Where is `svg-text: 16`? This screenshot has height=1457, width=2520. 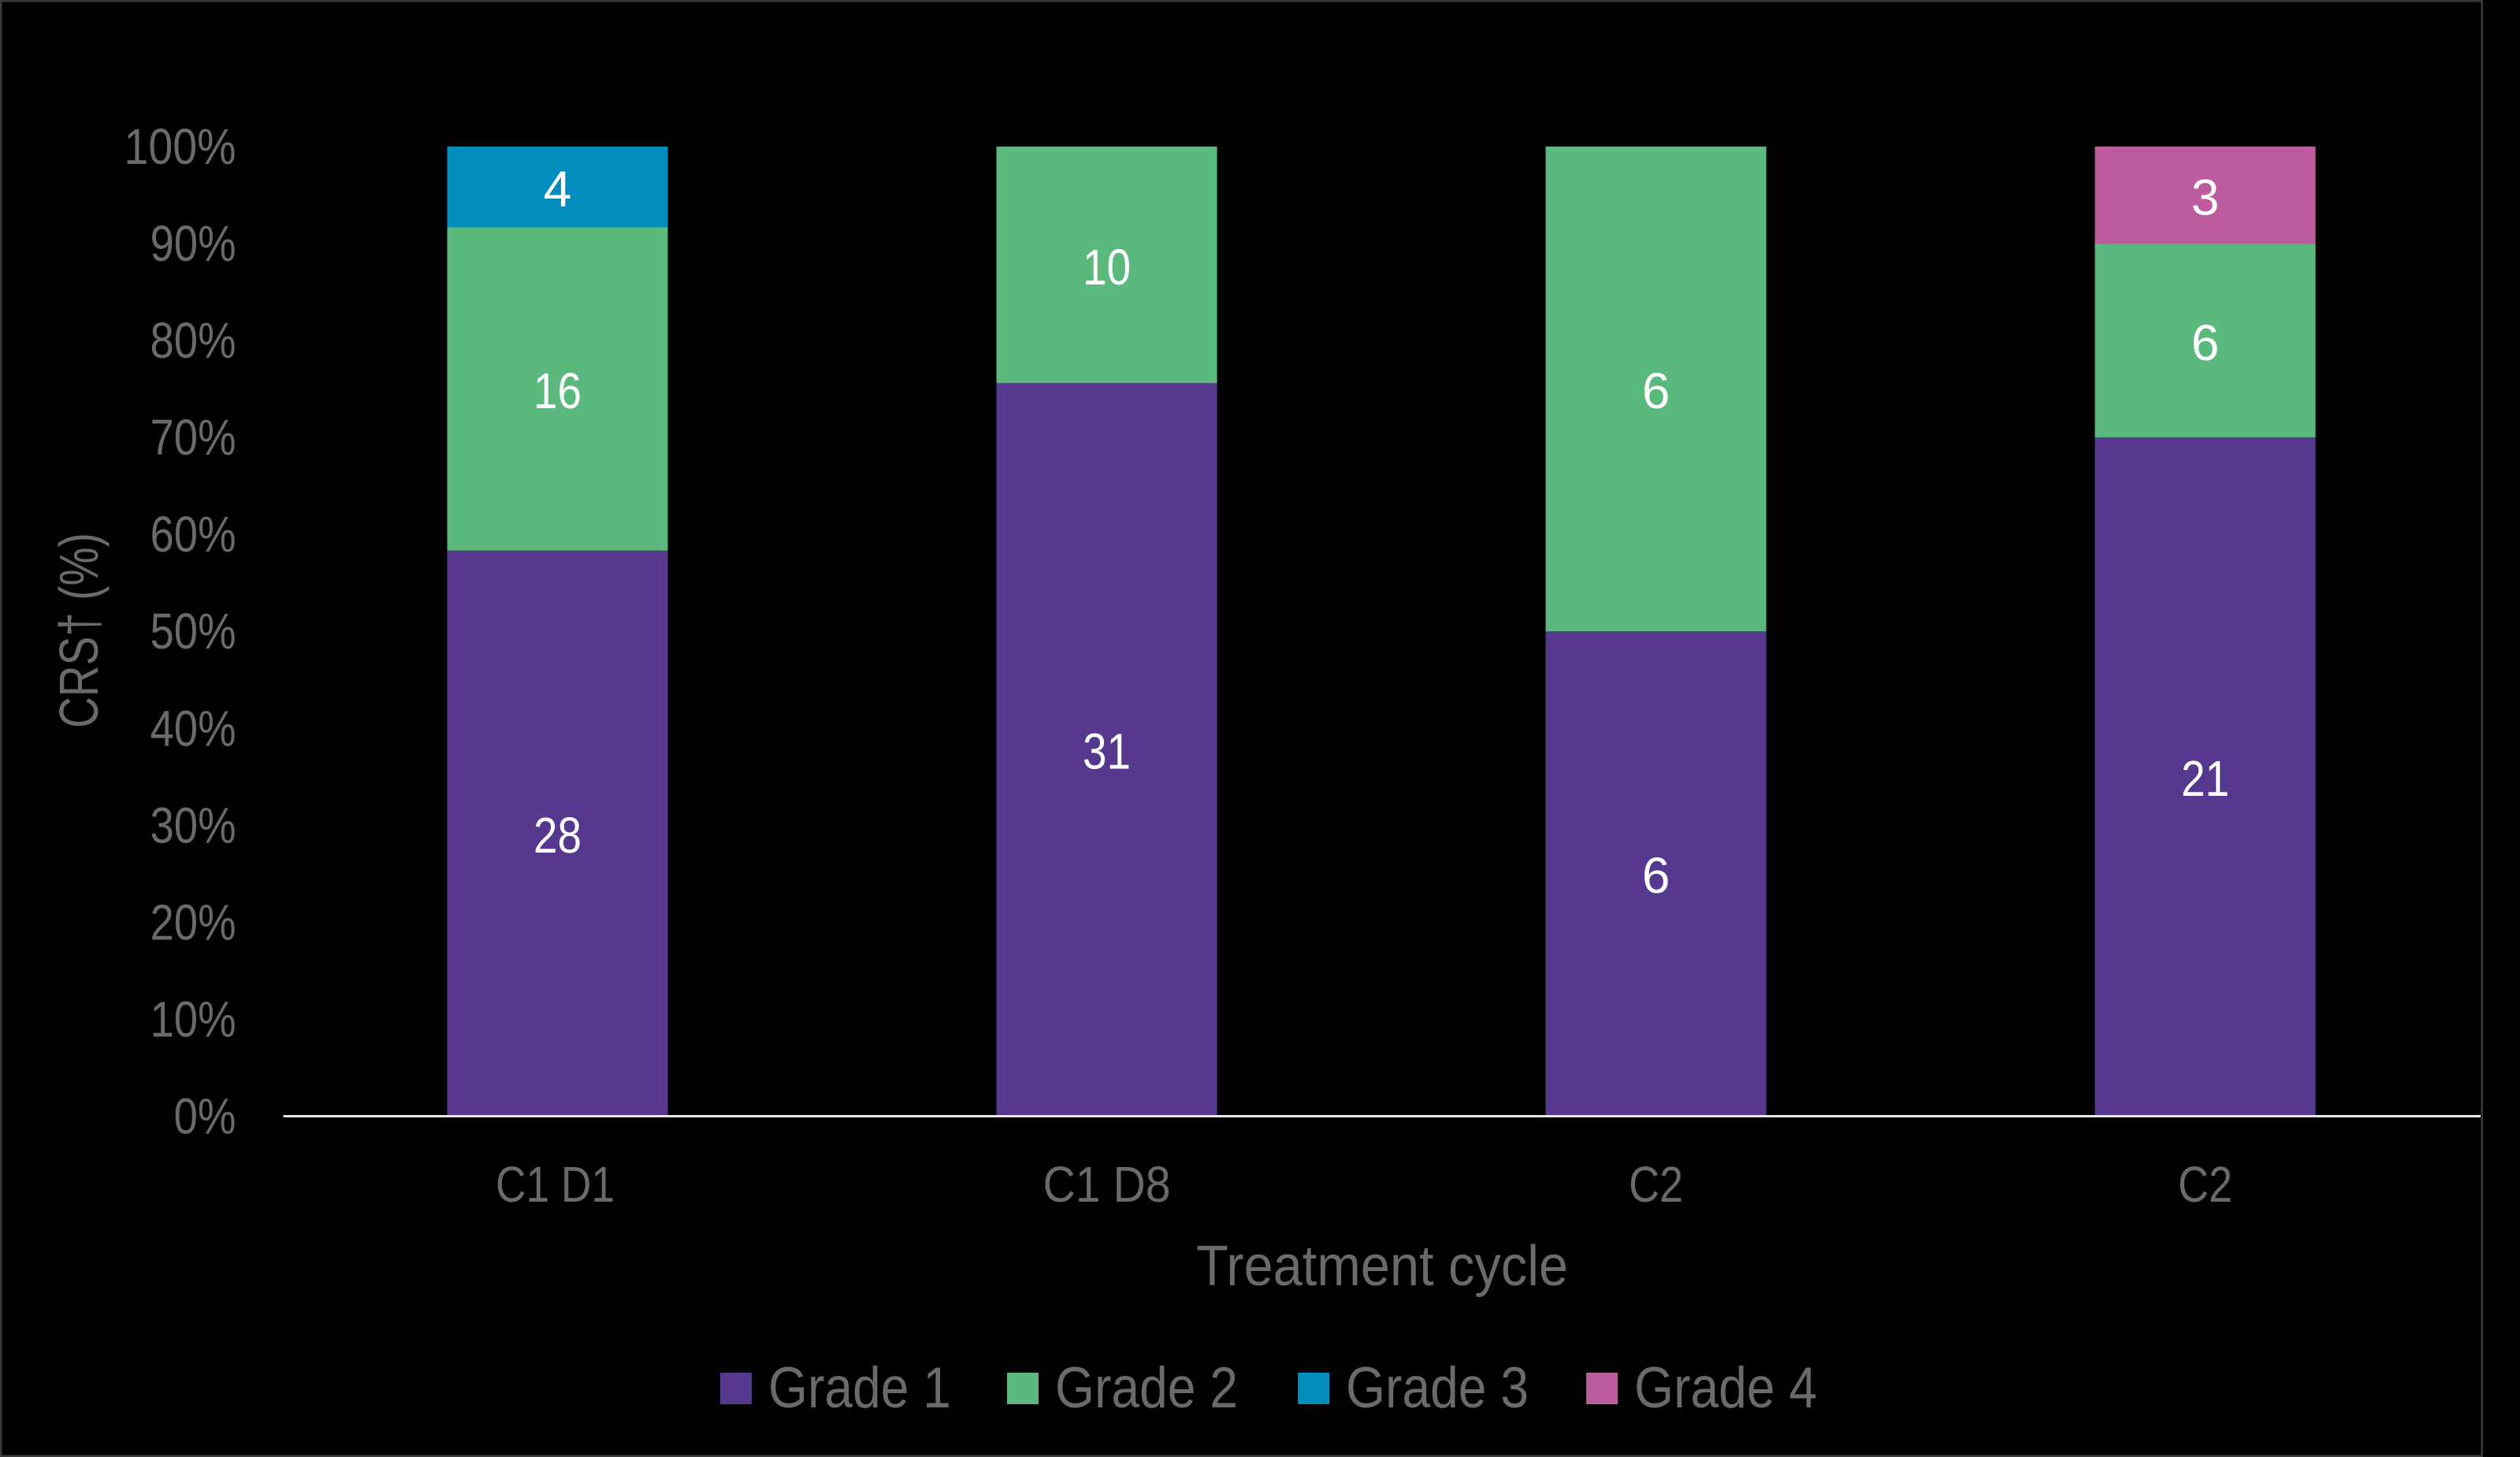 svg-text: 16 is located at coordinates (557, 390).